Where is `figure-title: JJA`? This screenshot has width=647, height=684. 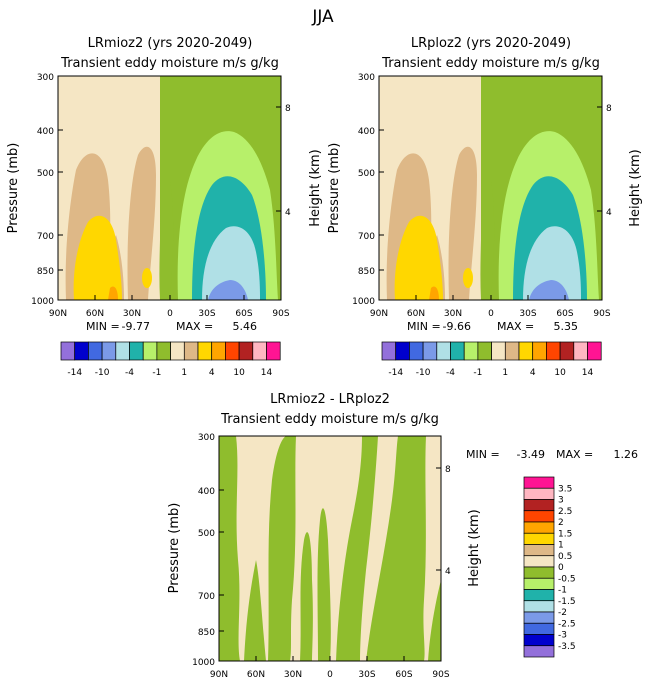 figure-title: JJA is located at coordinates (322, 17).